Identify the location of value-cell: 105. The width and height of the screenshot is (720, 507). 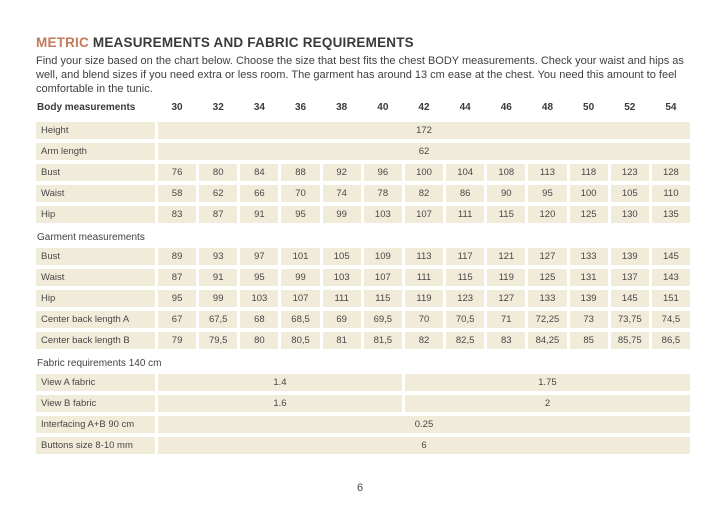
(629, 193).